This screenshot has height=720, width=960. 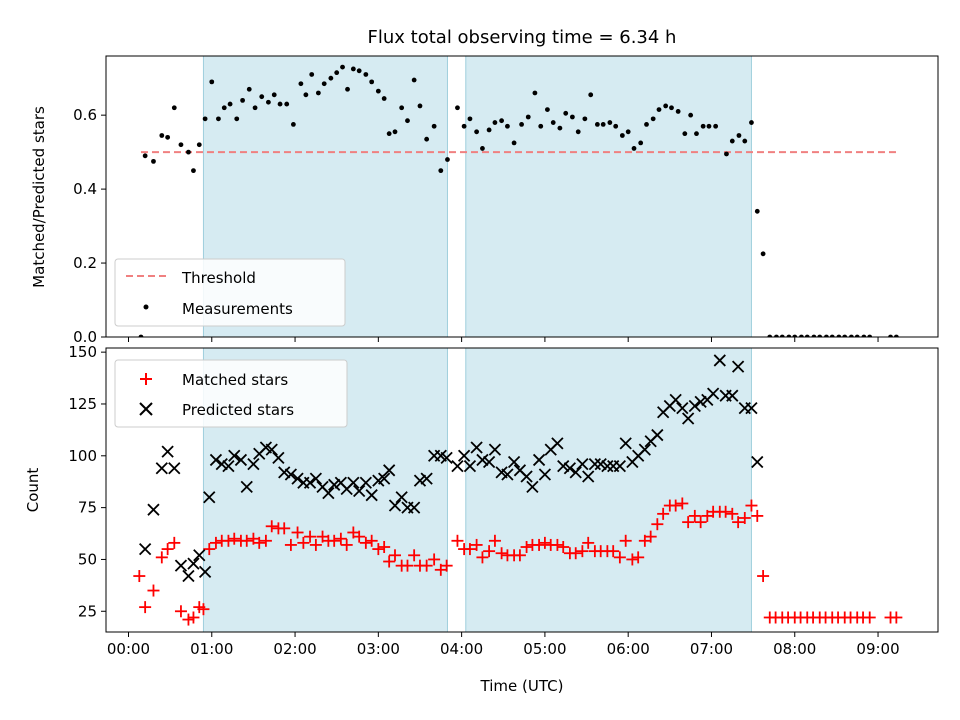 I want to click on legend-predicted-swatch, so click(x=146, y=409).